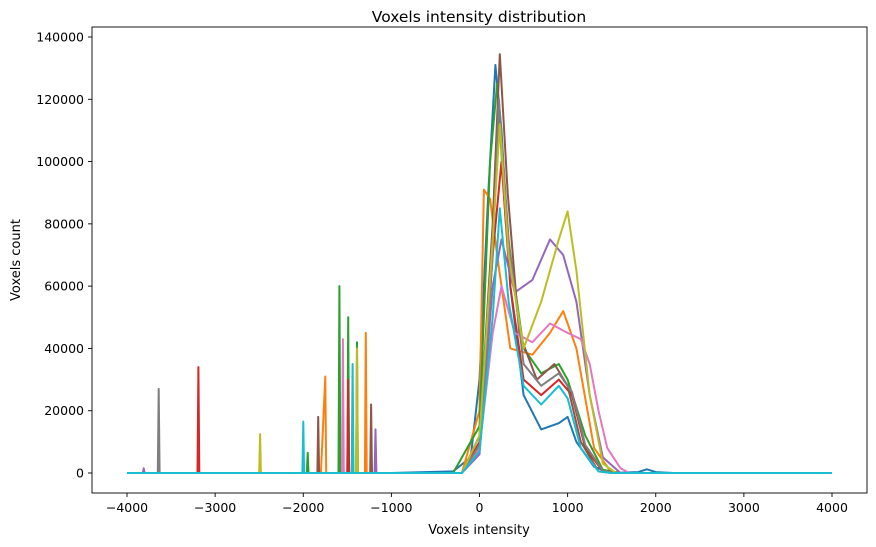 The width and height of the screenshot is (876, 547). I want to click on x-tick-label: 3000, so click(744, 507).